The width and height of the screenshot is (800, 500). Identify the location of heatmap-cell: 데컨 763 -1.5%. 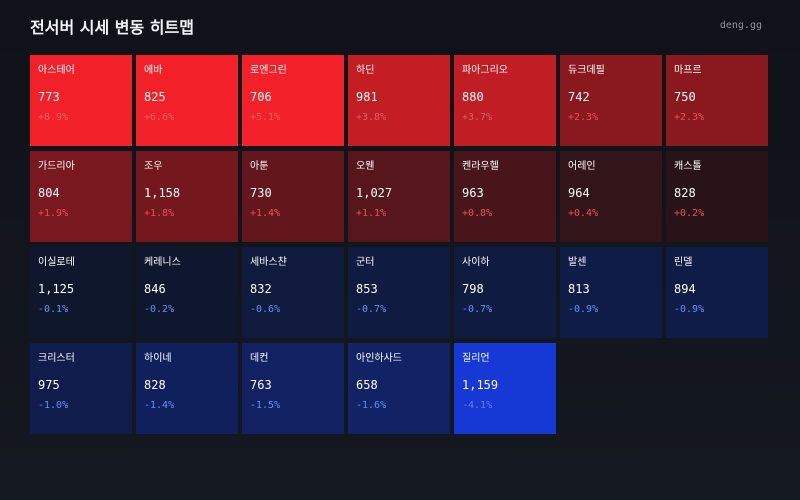
(293, 388).